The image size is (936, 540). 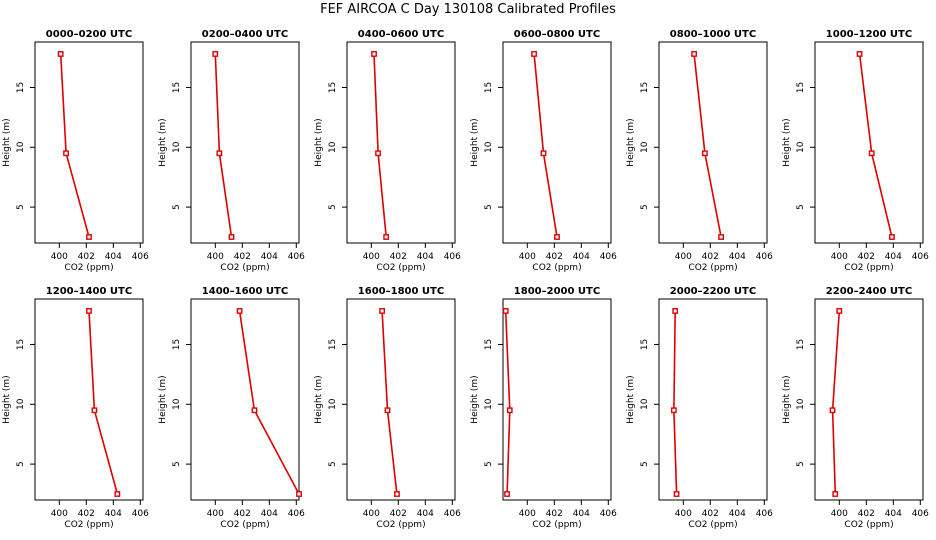 I want to click on panel-title: 0400–0600 UTC, so click(x=401, y=34).